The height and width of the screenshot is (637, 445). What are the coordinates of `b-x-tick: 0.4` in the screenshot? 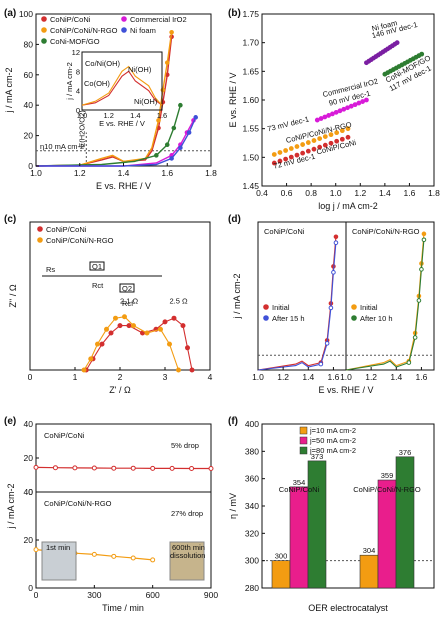 It's located at (262, 193).